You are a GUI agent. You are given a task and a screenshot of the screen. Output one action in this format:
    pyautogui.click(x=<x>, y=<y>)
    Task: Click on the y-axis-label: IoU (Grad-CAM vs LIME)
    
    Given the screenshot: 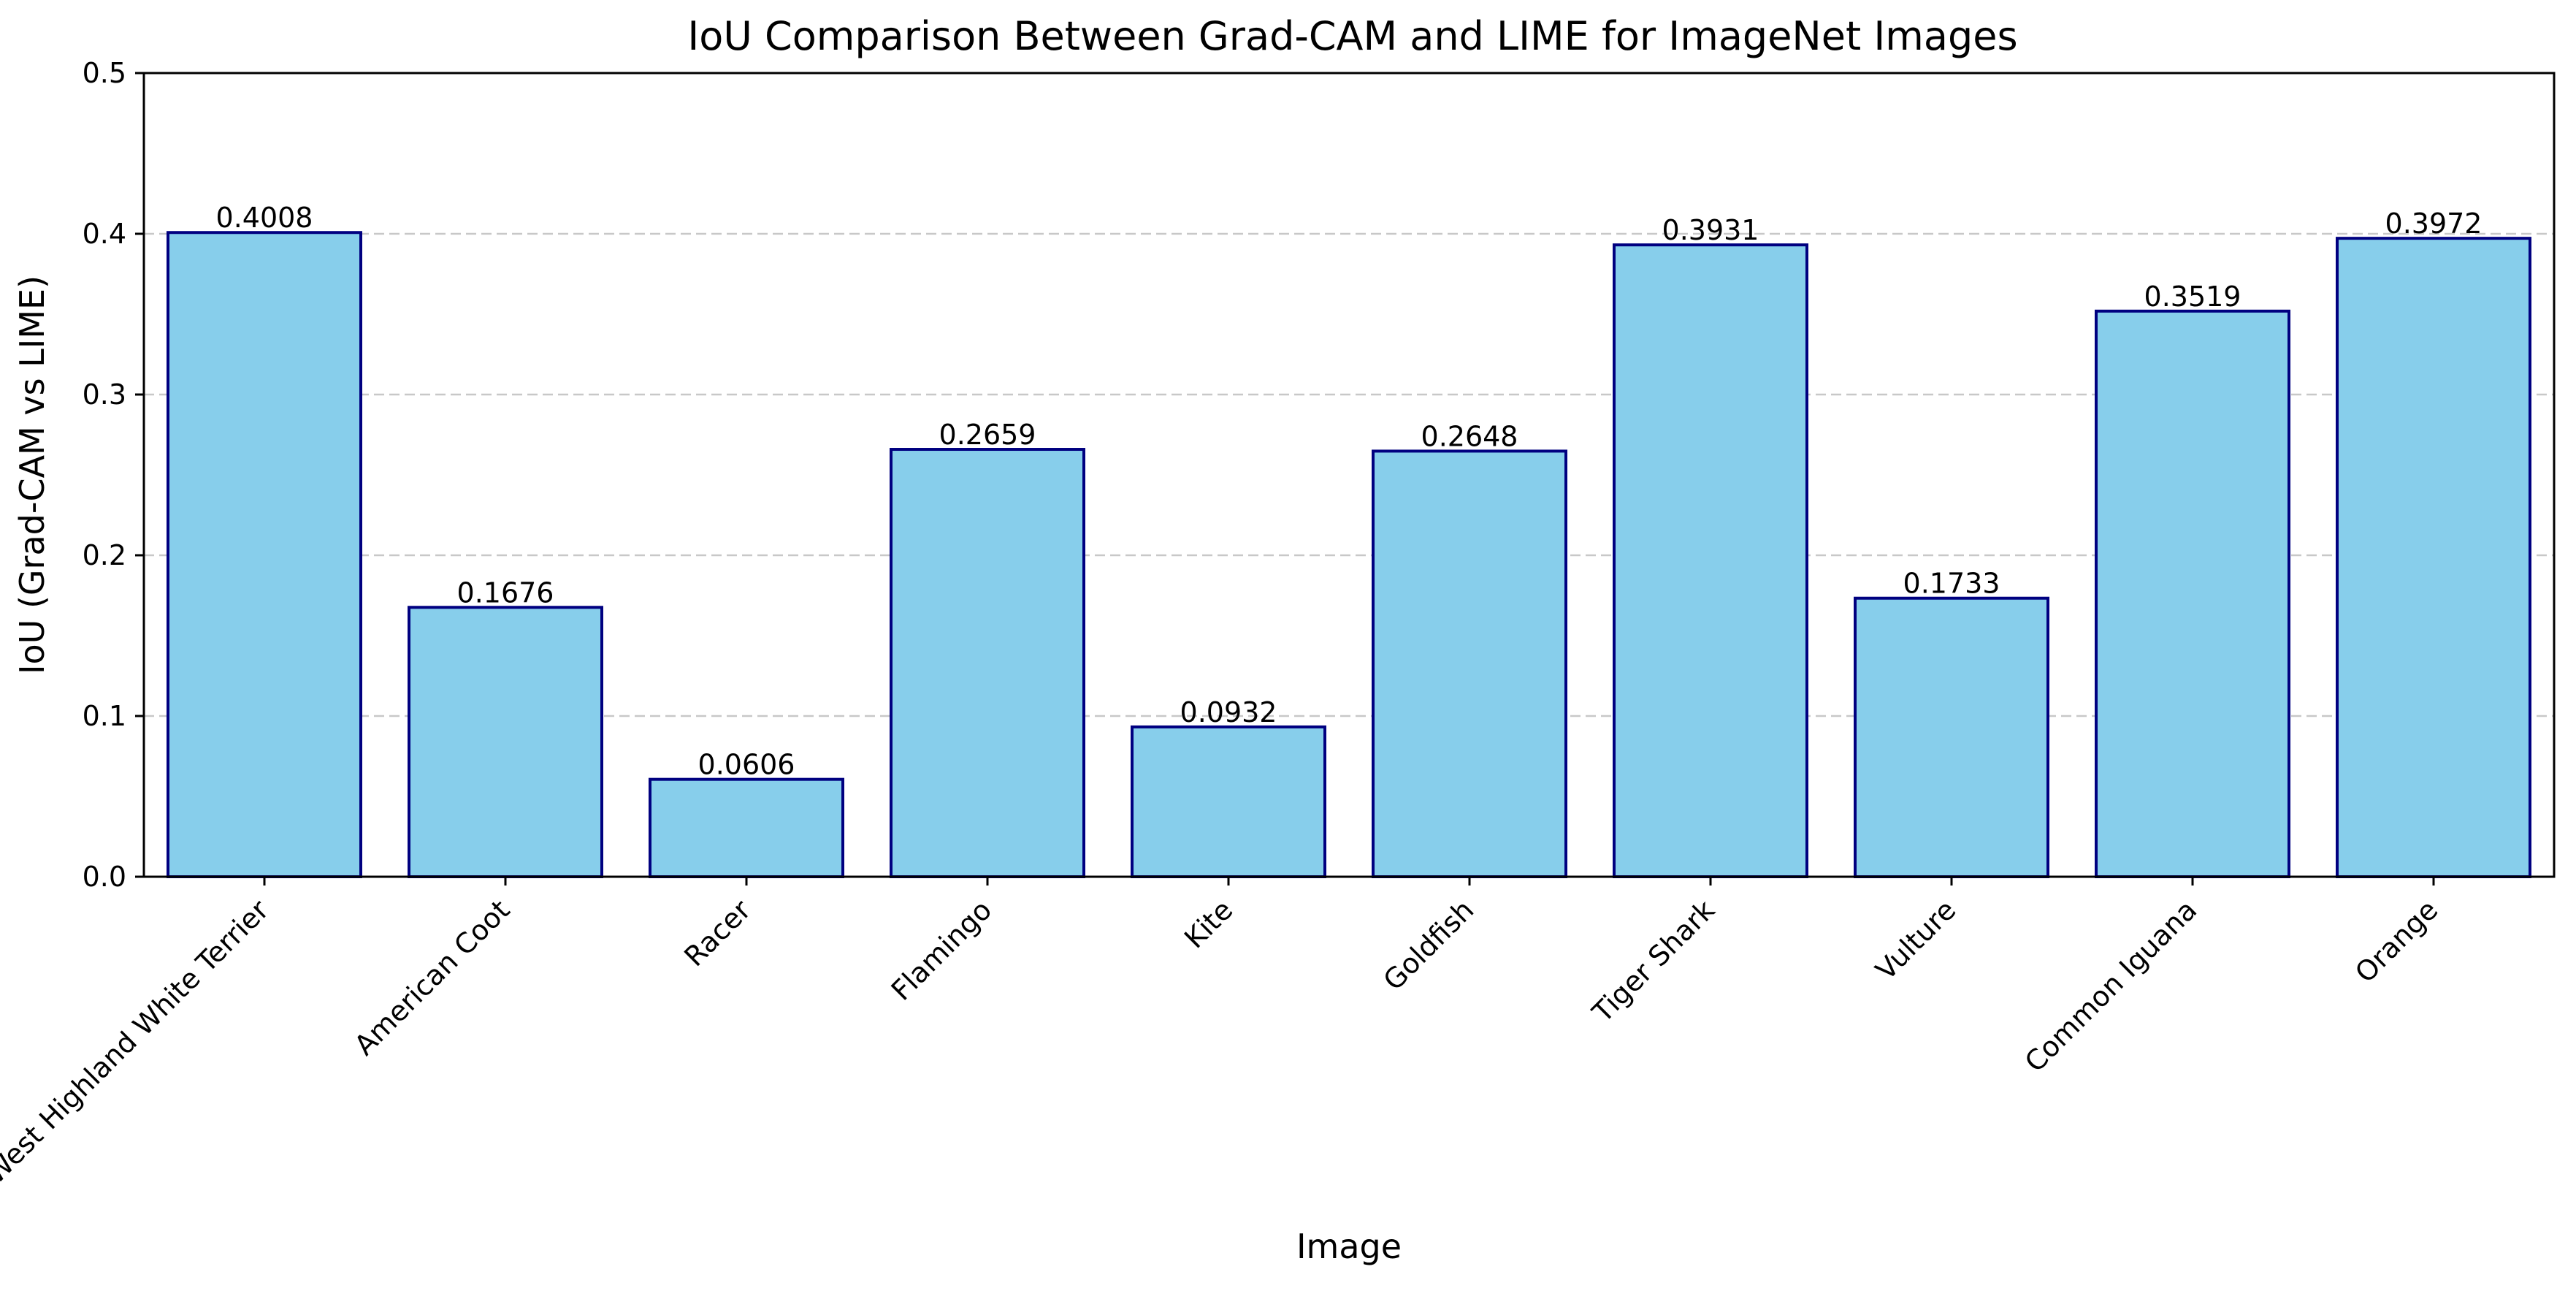 What is the action you would take?
    pyautogui.click(x=32, y=474)
    